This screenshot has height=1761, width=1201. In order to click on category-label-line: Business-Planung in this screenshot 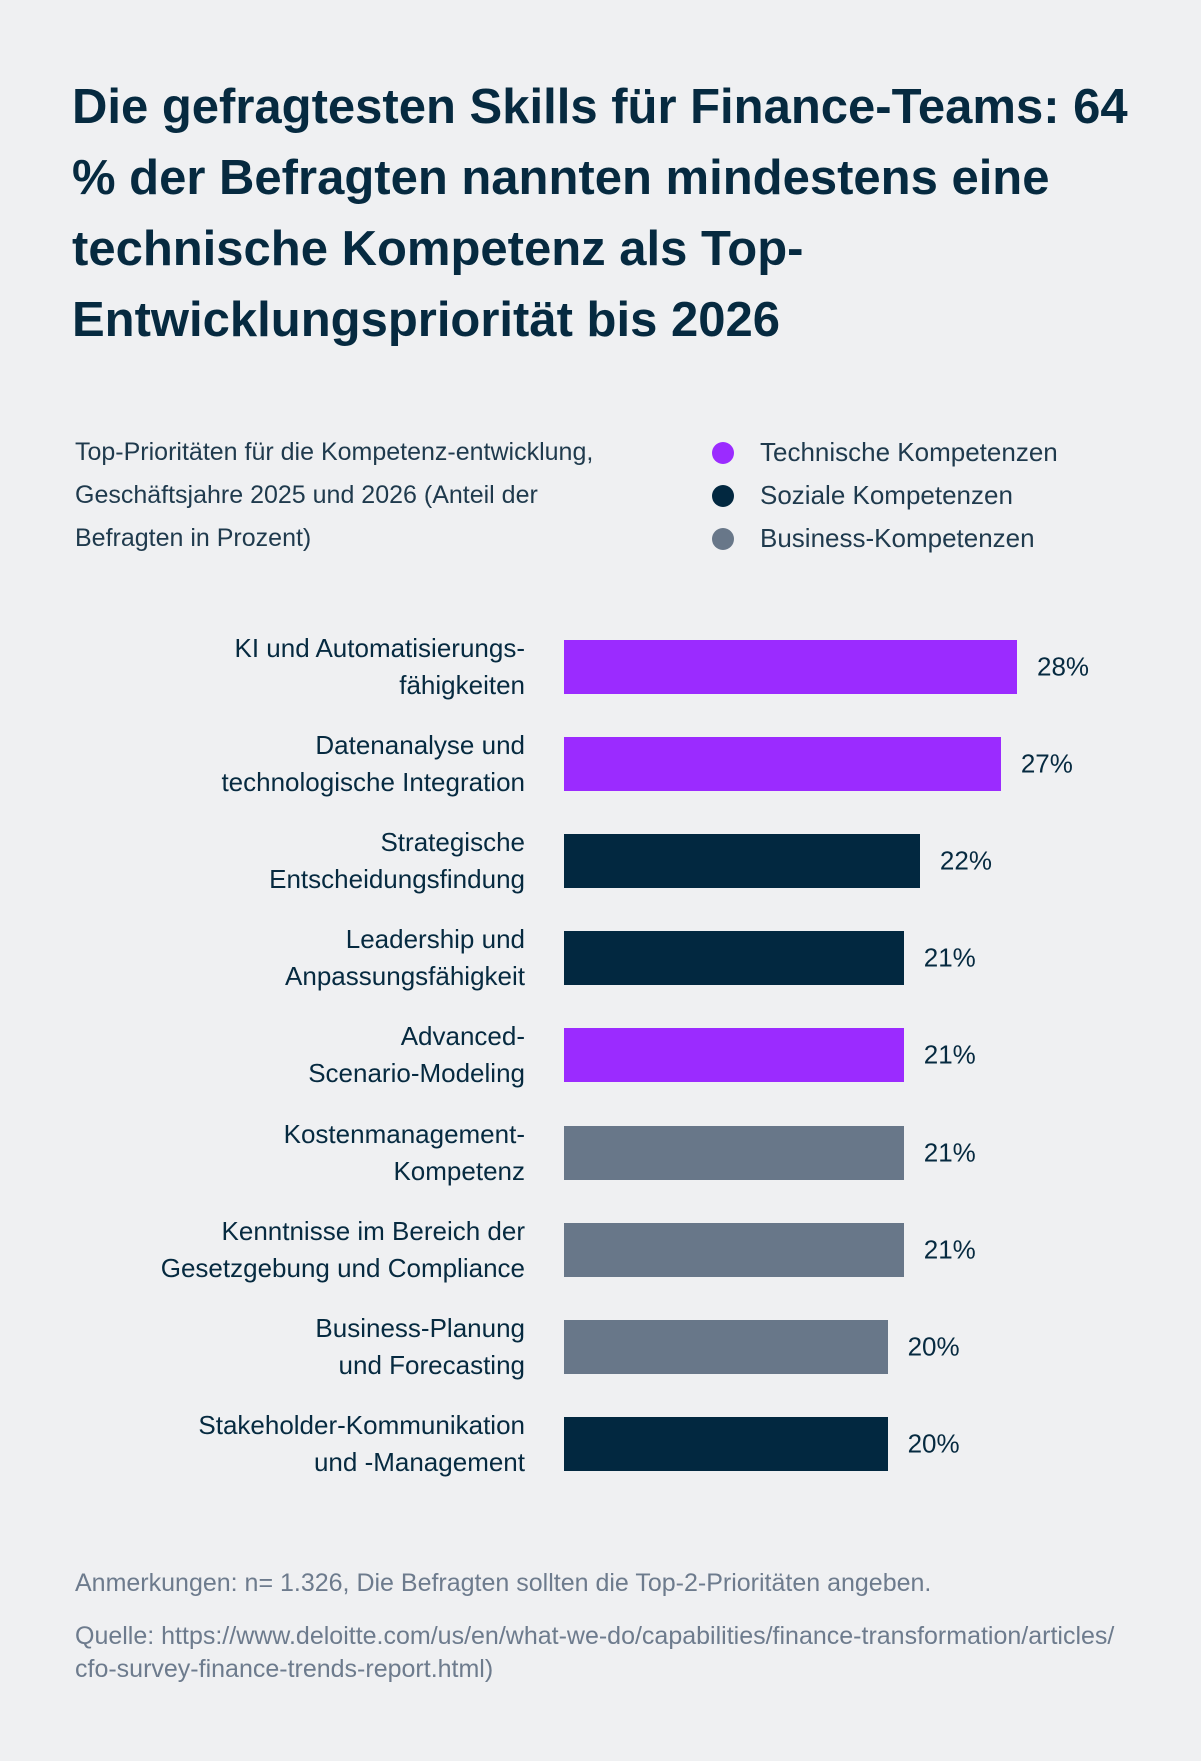, I will do `click(420, 1327)`.